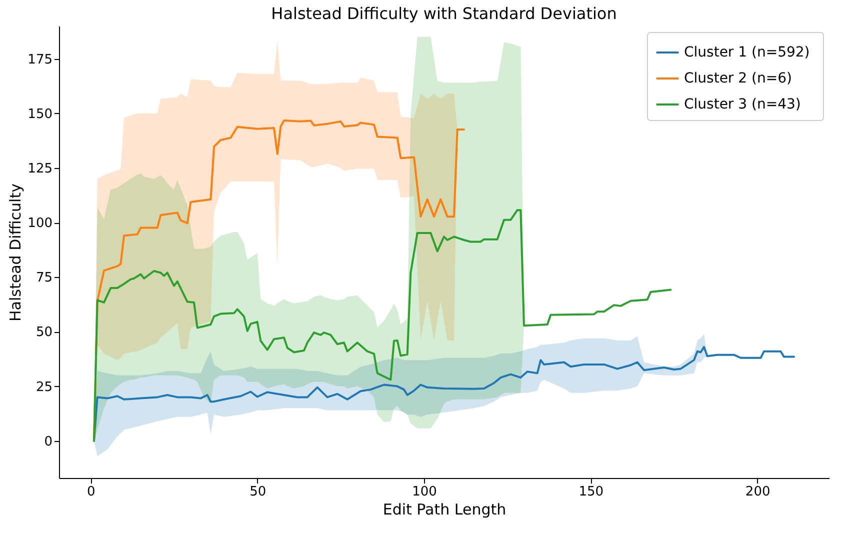  Describe the element at coordinates (48, 442) in the screenshot. I see `y-tick-label: 0` at that location.